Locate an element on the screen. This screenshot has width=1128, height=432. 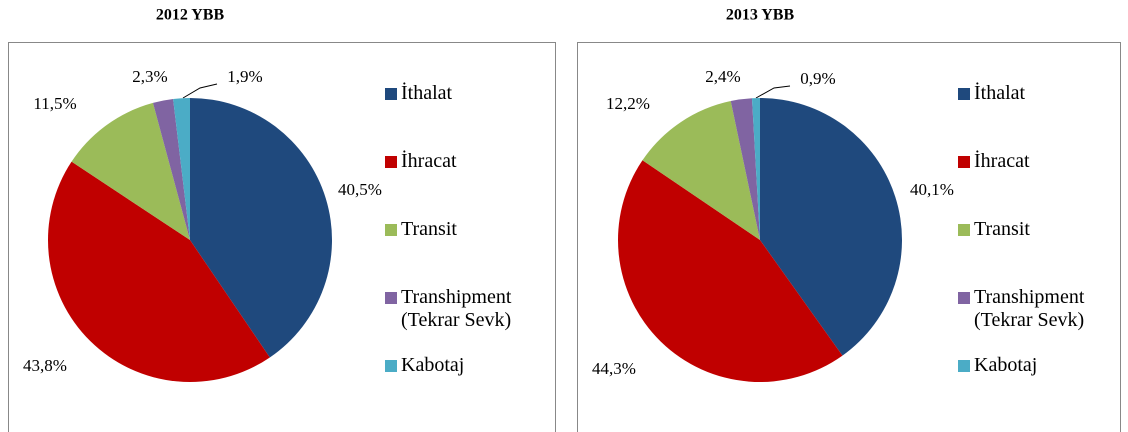
data-label: 0,9% is located at coordinates (817, 78).